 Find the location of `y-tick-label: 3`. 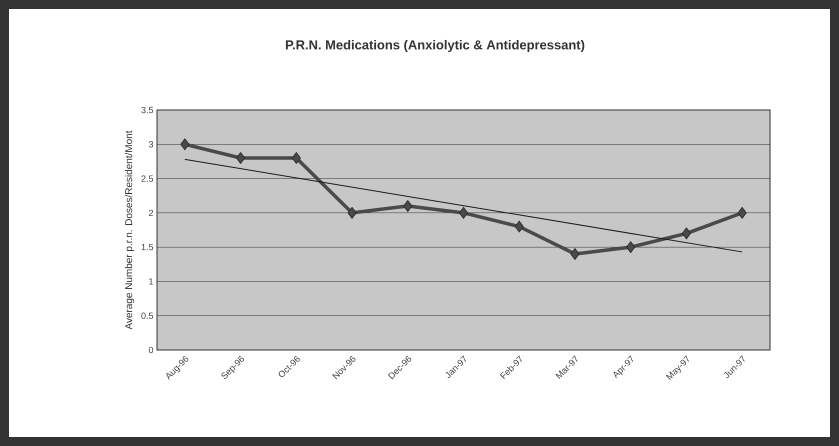

y-tick-label: 3 is located at coordinates (151, 144).